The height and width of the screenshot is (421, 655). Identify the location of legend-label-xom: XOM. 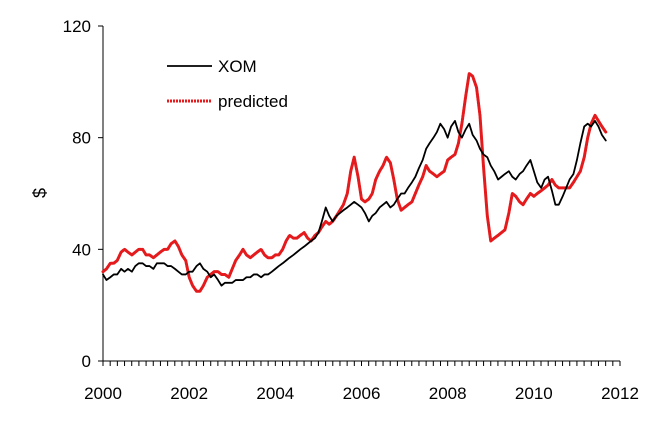
(237, 66).